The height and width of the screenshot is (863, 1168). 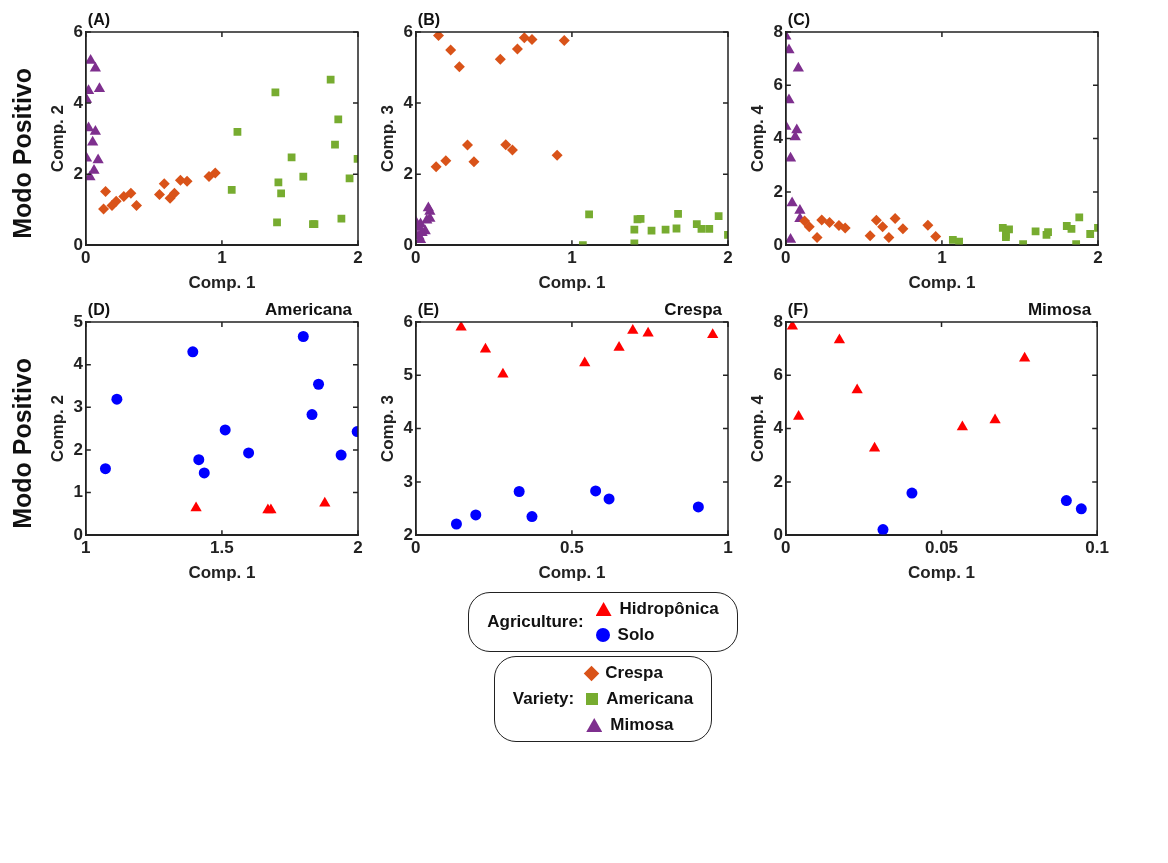 What do you see at coordinates (1059, 310) in the screenshot?
I see `chart-subtitle: Mimosa` at bounding box center [1059, 310].